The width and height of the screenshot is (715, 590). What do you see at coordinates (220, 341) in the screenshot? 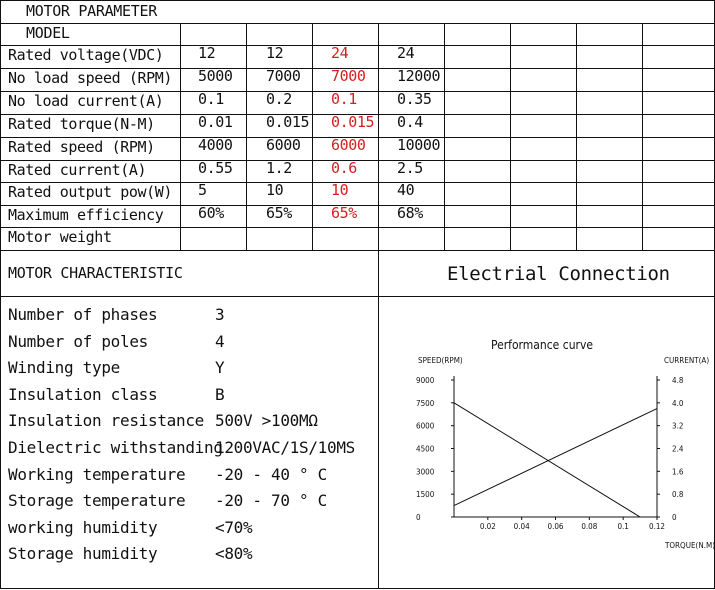
I see `characteristic-value: 4` at bounding box center [220, 341].